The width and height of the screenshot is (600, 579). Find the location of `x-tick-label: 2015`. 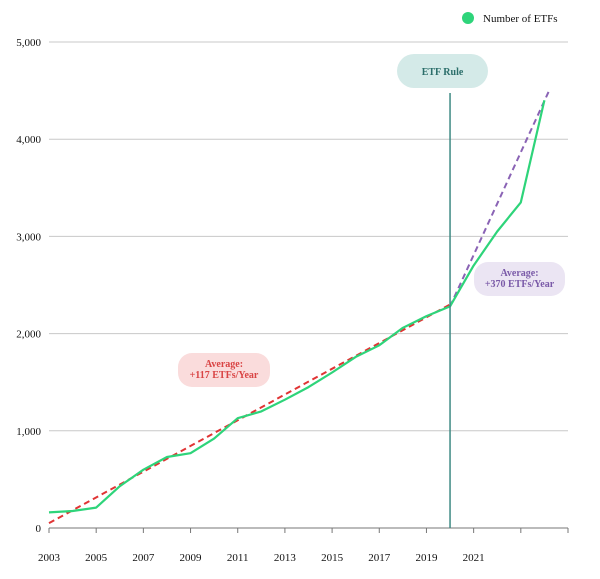

x-tick-label: 2015 is located at coordinates (332, 558).